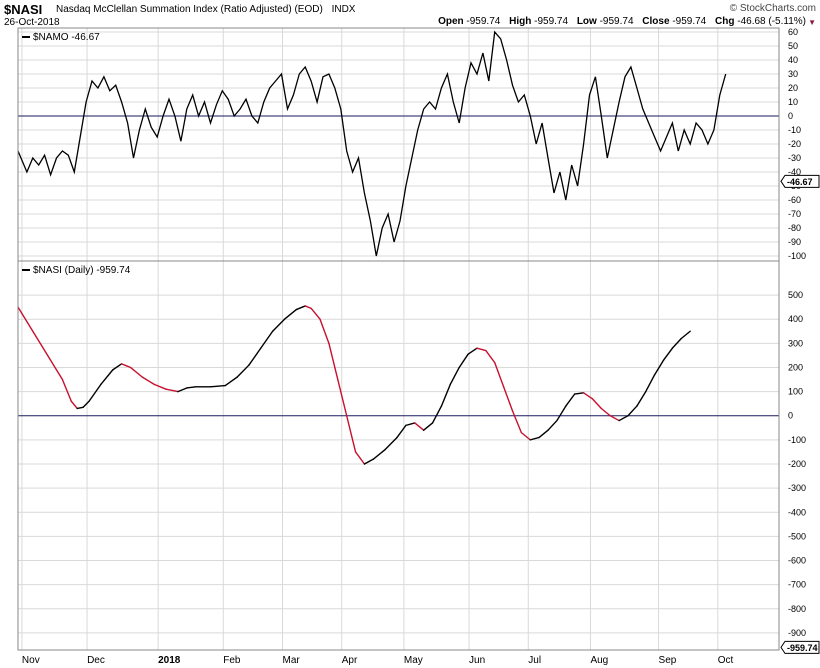 The height and width of the screenshot is (668, 820). I want to click on y-tick-label: -10, so click(794, 130).